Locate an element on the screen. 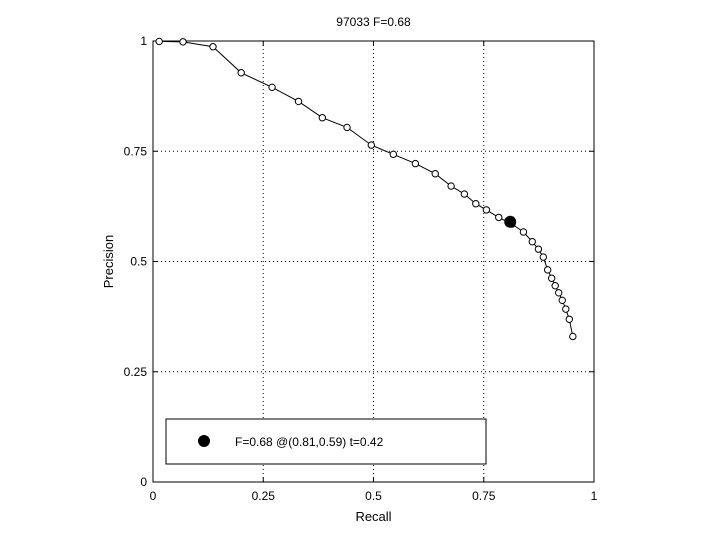 The width and height of the screenshot is (720, 540). y-tick-label: 0 is located at coordinates (143, 482).